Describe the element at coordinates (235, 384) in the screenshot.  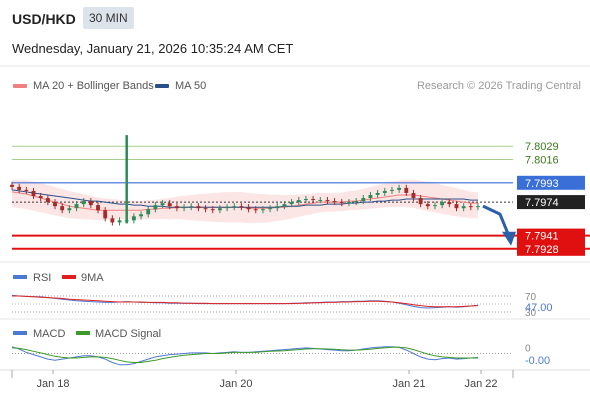
I see `x-tick-label-1: Jan 20` at that location.